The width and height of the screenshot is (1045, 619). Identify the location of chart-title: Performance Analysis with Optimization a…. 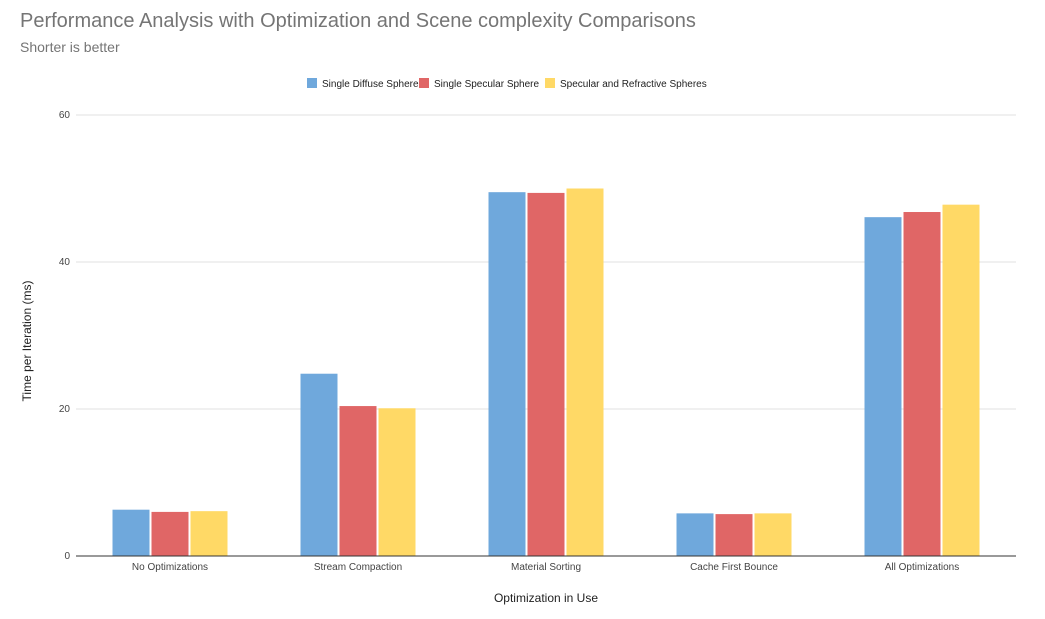
(358, 21).